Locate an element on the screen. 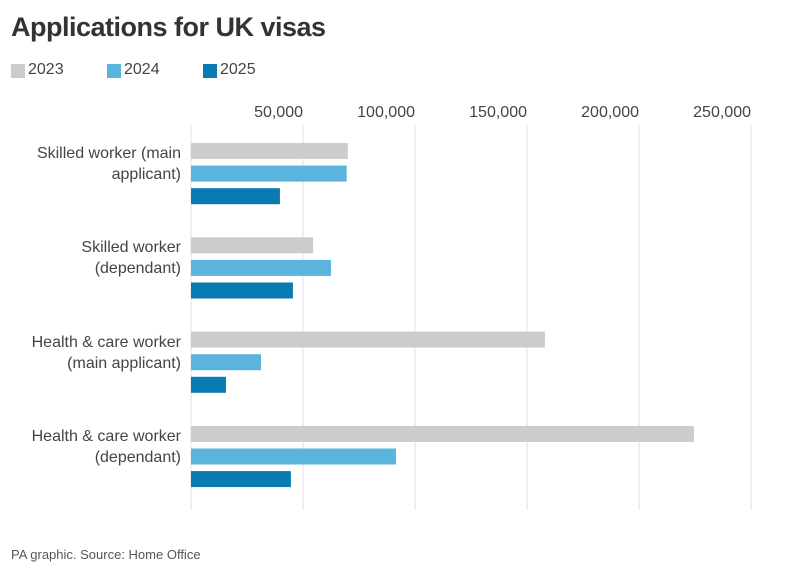 The height and width of the screenshot is (575, 794). chart-title: Applications for UK visas is located at coordinates (168, 27).